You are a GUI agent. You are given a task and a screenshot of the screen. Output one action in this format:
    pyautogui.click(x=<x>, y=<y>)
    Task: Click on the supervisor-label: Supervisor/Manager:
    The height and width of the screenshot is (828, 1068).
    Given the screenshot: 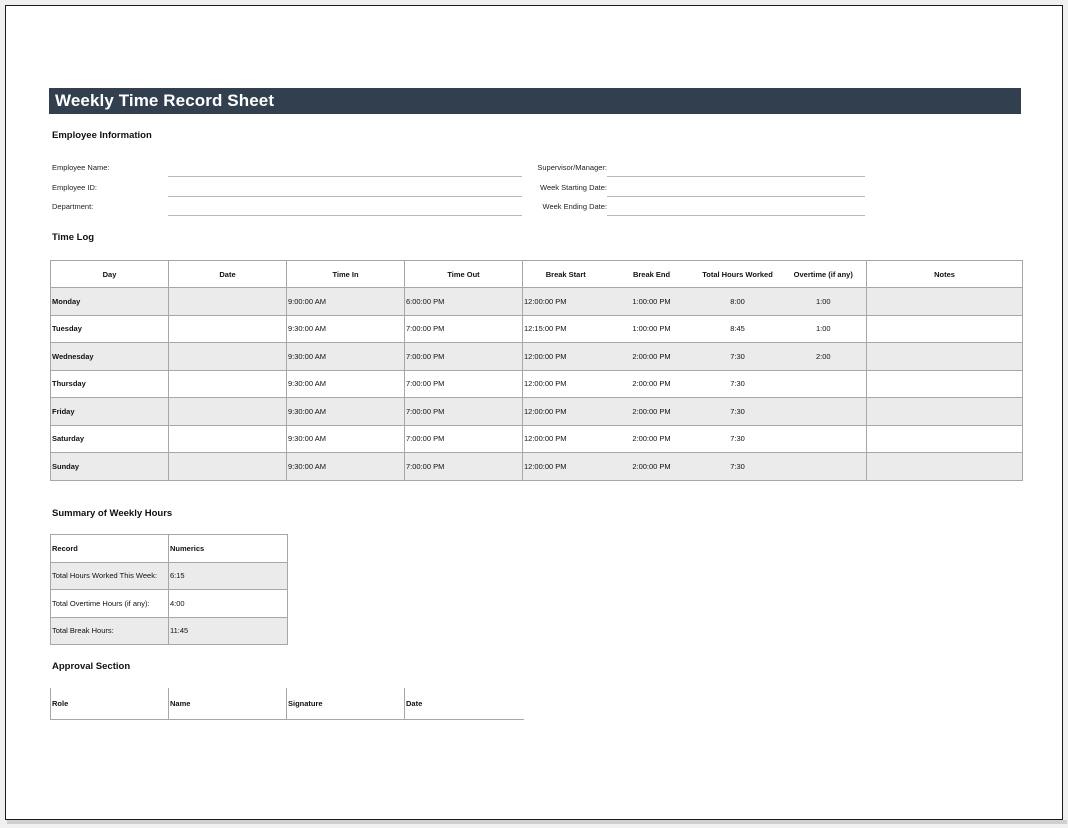 What is the action you would take?
    pyautogui.click(x=572, y=167)
    